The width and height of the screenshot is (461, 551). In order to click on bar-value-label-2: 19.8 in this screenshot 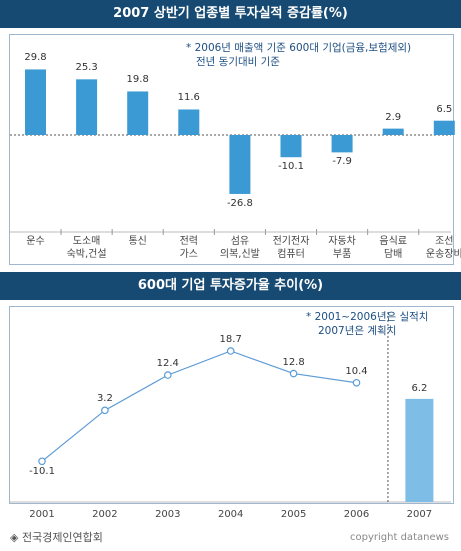, I will do `click(137, 80)`.